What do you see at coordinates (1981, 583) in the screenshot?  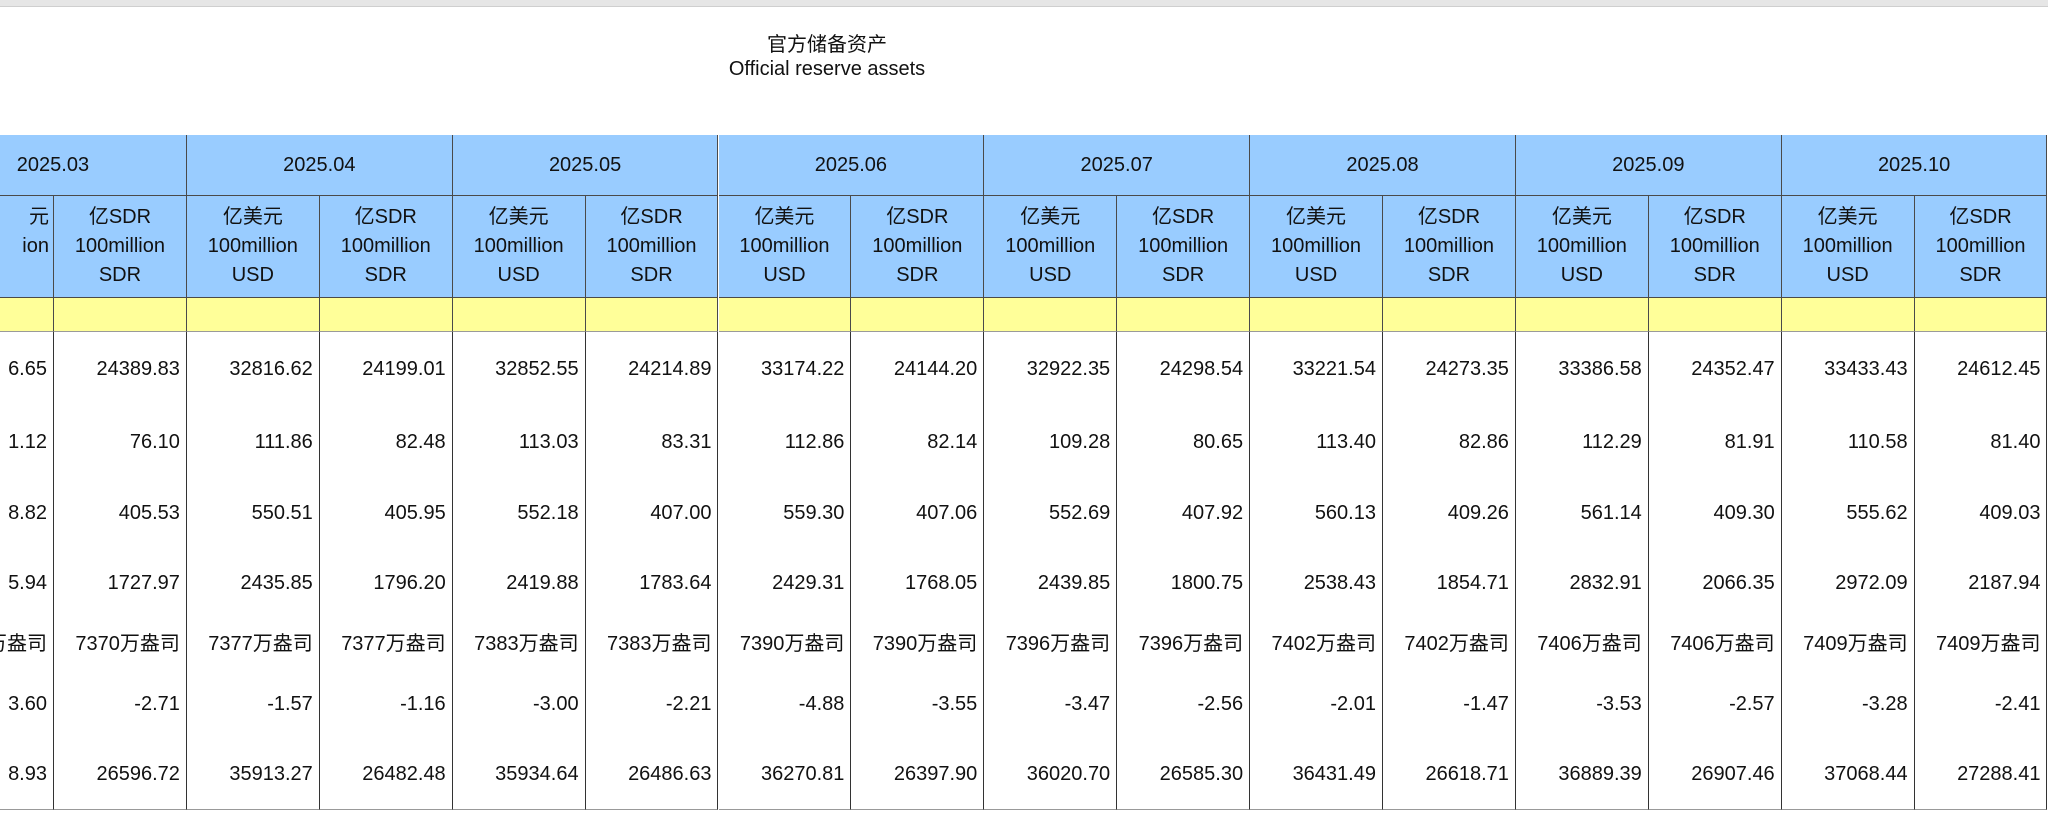 I see `data-cell: 2187.94` at bounding box center [1981, 583].